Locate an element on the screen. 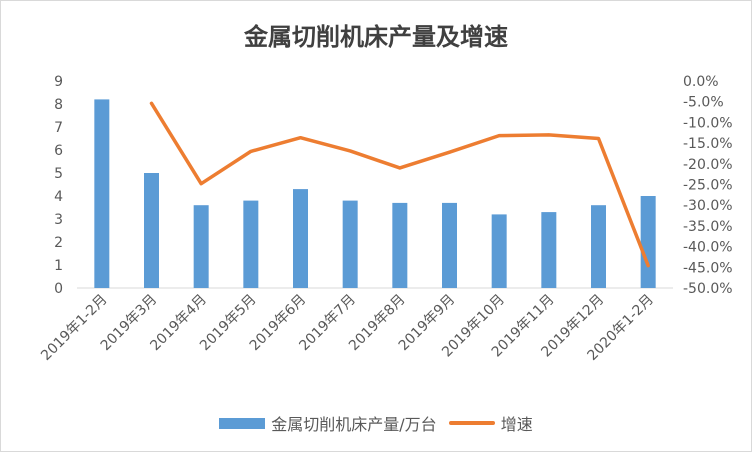 Image resolution: width=752 pixels, height=452 pixels. legend-swatch-bar is located at coordinates (242, 423).